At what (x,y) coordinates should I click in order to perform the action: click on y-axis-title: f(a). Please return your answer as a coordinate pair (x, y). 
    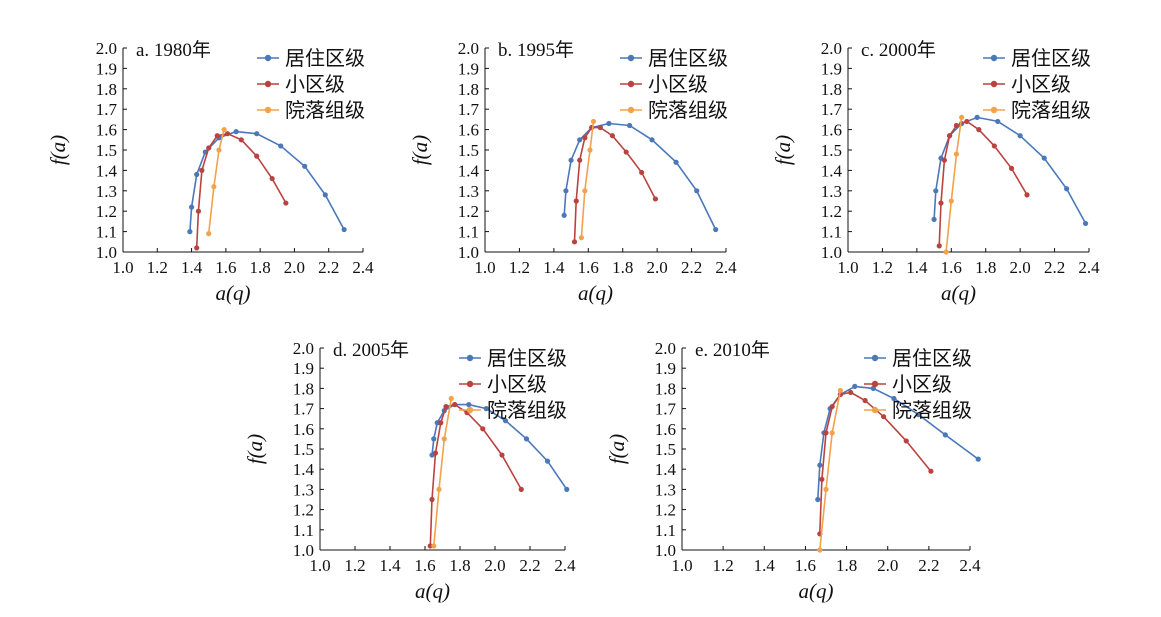
    Looking at the image, I should click on (617, 449).